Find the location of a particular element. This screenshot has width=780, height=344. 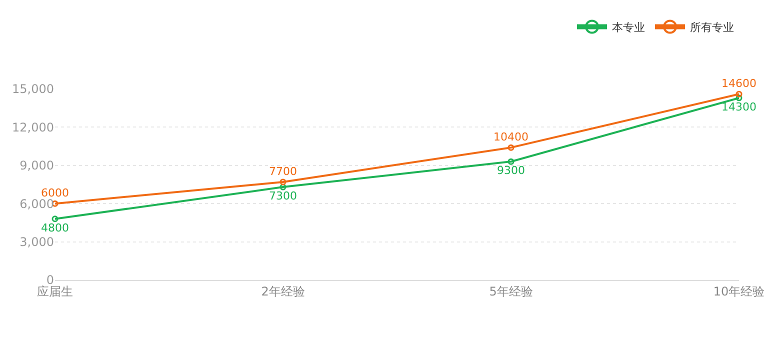

data-label: 7300 is located at coordinates (283, 195).